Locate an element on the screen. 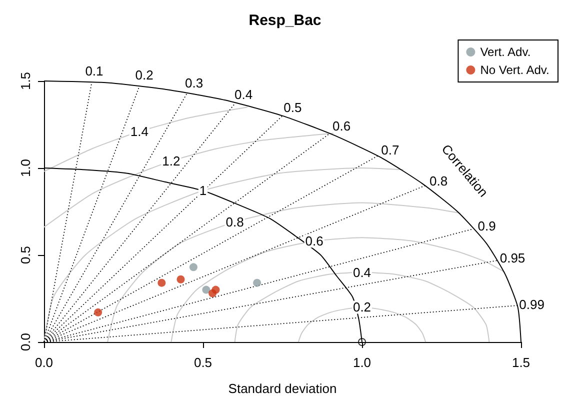  series-label: 0.9 is located at coordinates (487, 226).